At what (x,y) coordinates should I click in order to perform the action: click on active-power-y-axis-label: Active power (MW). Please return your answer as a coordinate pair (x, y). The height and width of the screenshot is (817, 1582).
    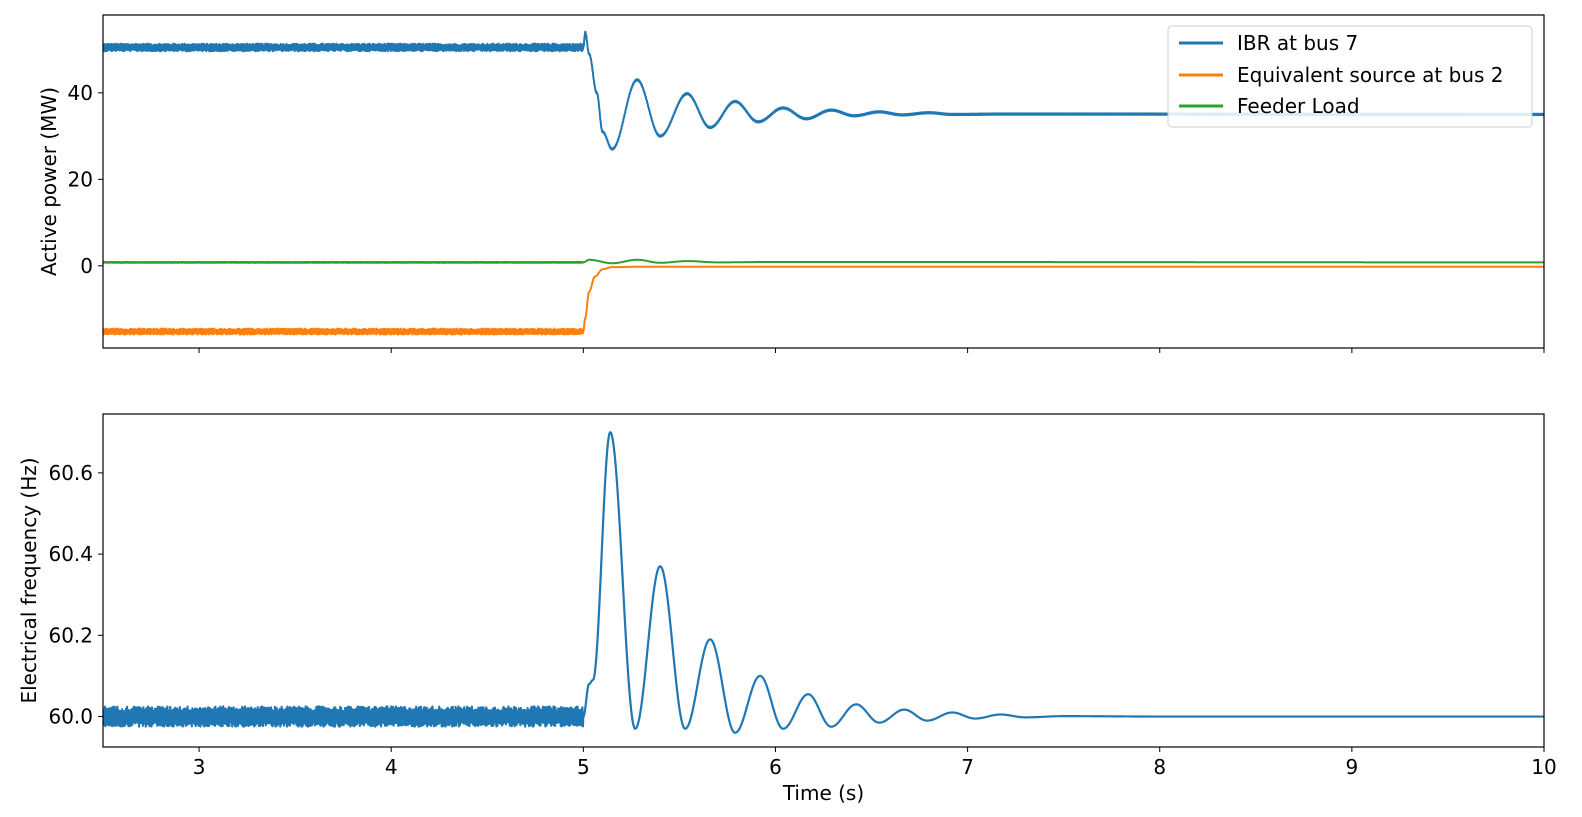
    Looking at the image, I should click on (49, 181).